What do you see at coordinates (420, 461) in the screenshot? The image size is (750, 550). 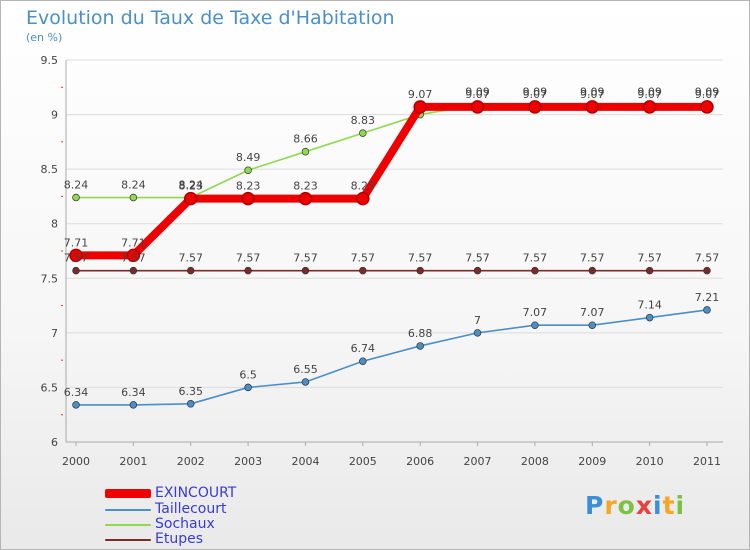 I see `x-tick-label: 2006` at bounding box center [420, 461].